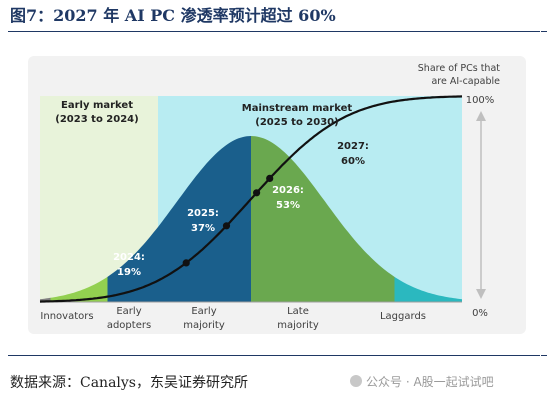  Describe the element at coordinates (288, 190) in the screenshot. I see `point-label-2026-year: 2026:` at that location.